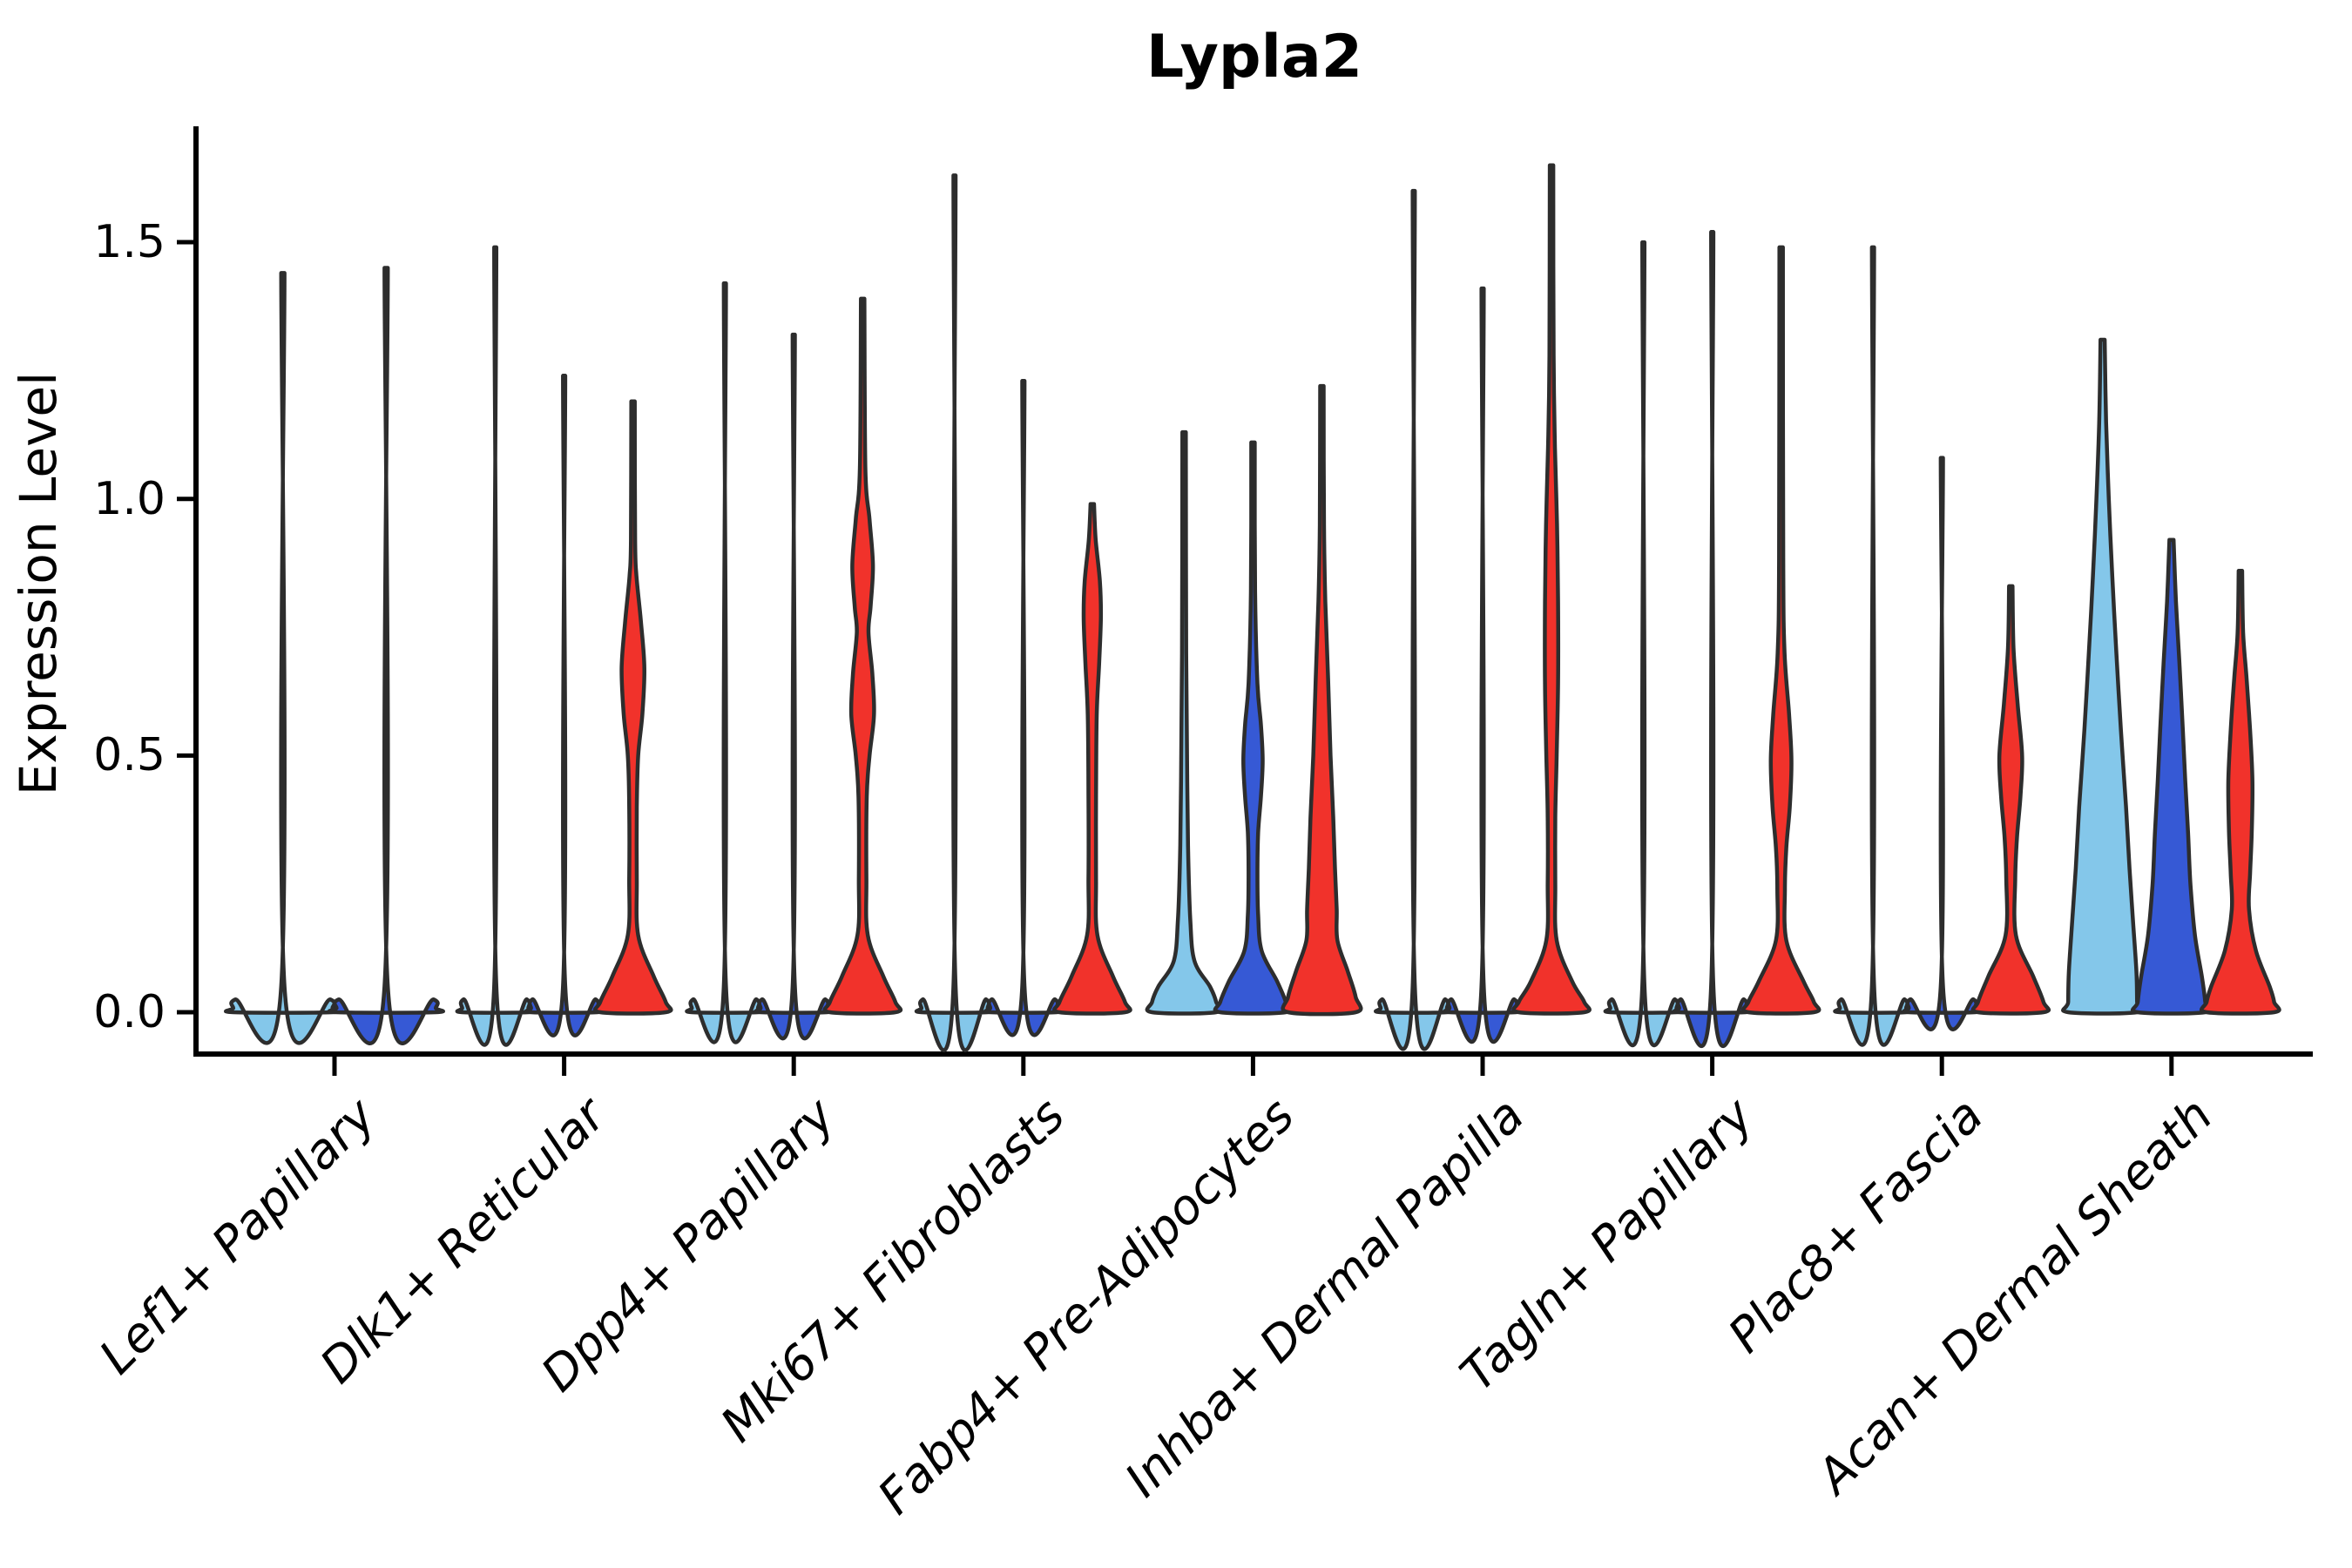 Image resolution: width=2352 pixels, height=1568 pixels. Describe the element at coordinates (129, 242) in the screenshot. I see `y-tick-label: 1.5` at that location.